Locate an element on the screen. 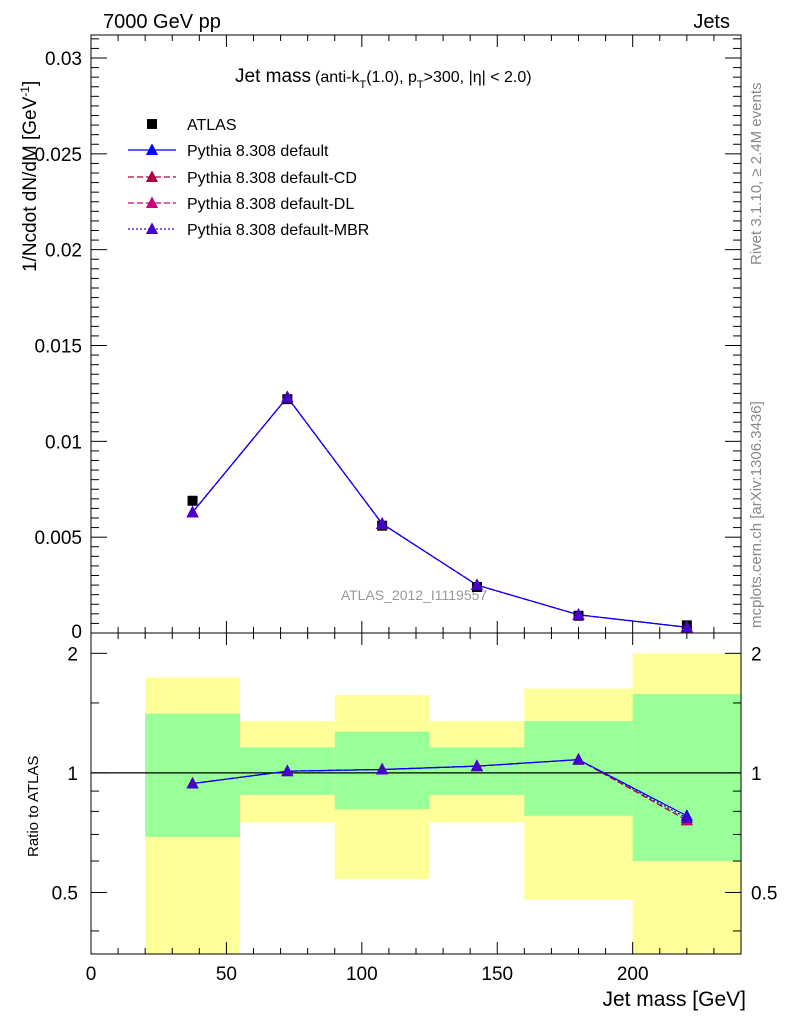 The height and width of the screenshot is (1024, 786). ratio-ytick-label-left: 2 is located at coordinates (72, 654).